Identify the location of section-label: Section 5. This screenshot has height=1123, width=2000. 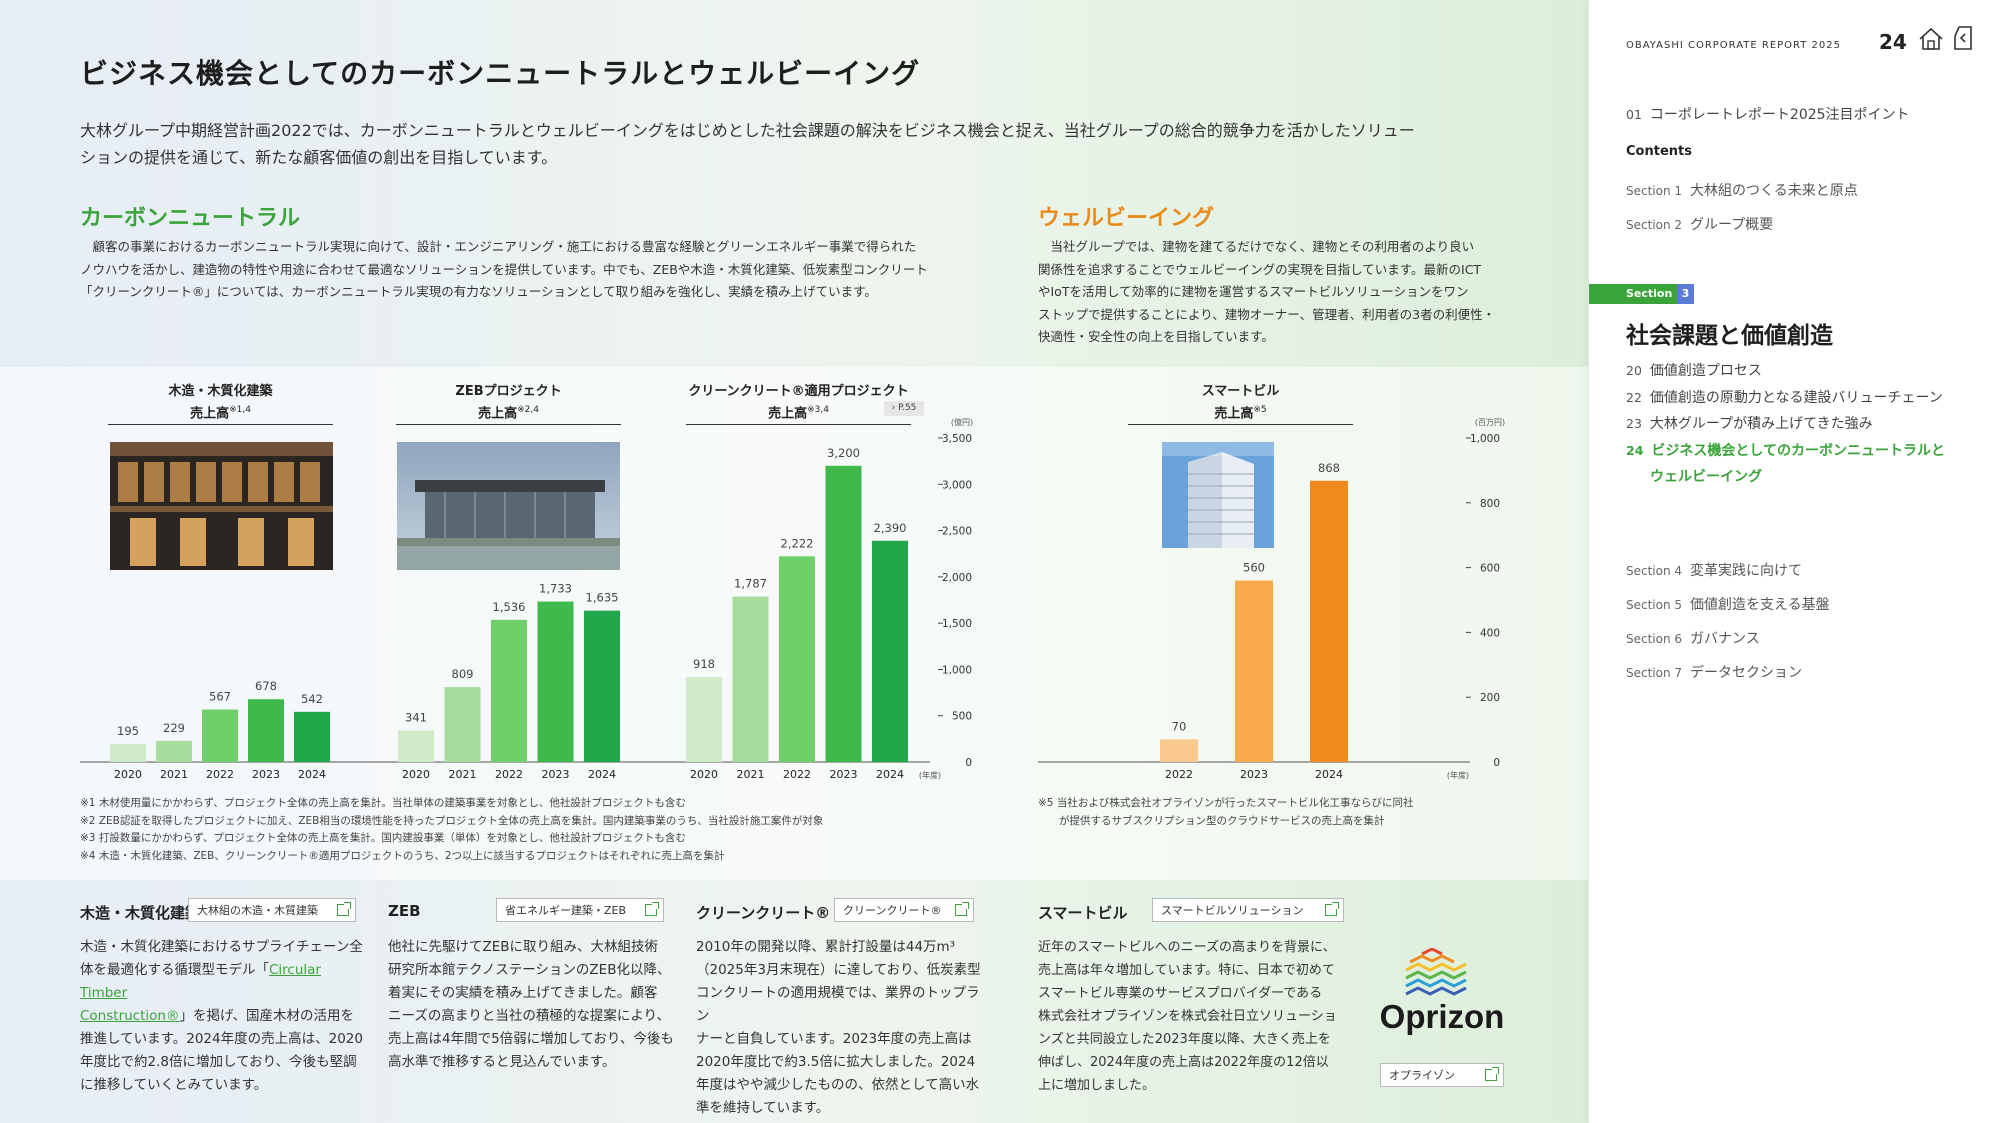
(1654, 605).